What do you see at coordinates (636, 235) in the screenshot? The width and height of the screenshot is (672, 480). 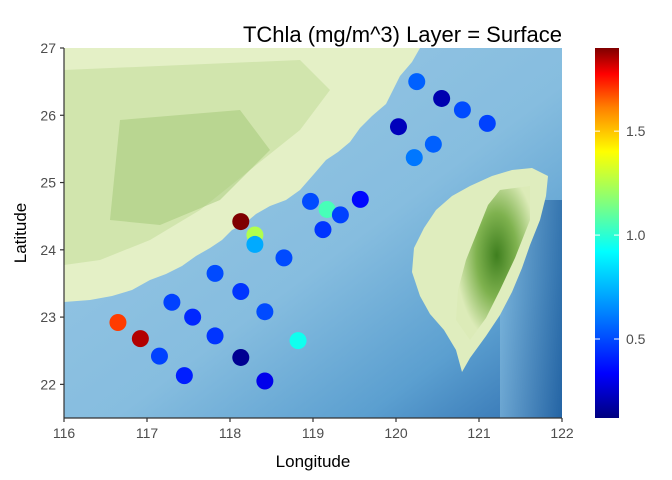 I see `colorbar-tick-label: 1.0` at bounding box center [636, 235].